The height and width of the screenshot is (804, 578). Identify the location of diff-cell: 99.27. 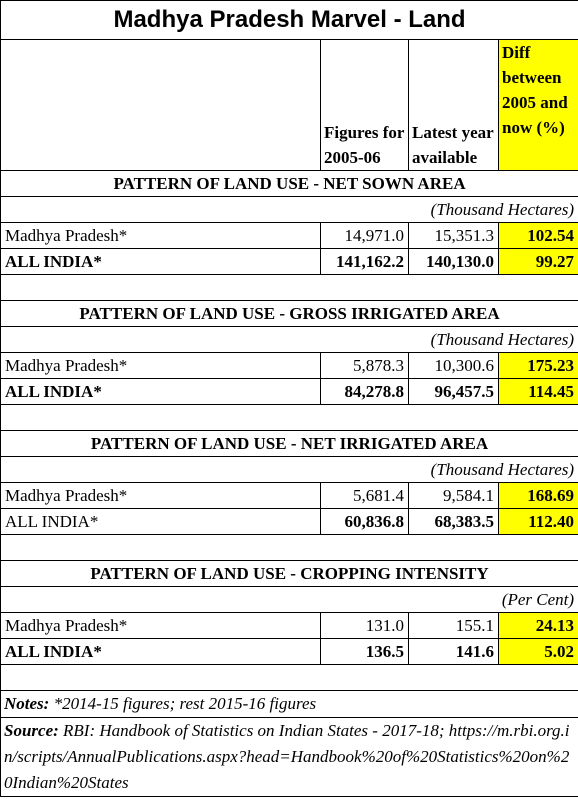
(537, 261).